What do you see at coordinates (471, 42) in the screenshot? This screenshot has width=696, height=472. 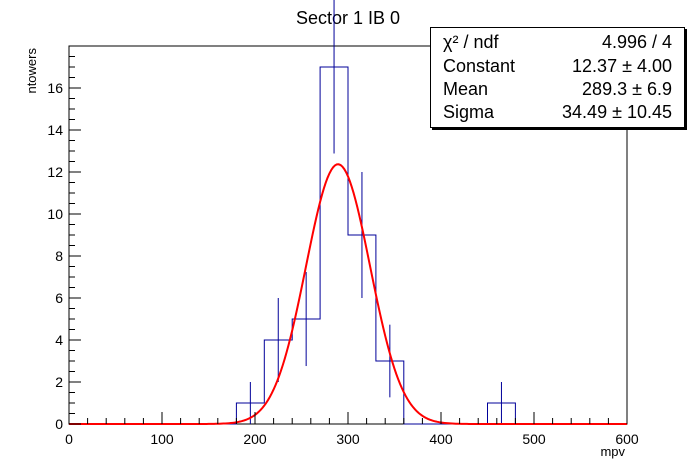 I see `chi2-label: χ² / ndf` at bounding box center [471, 42].